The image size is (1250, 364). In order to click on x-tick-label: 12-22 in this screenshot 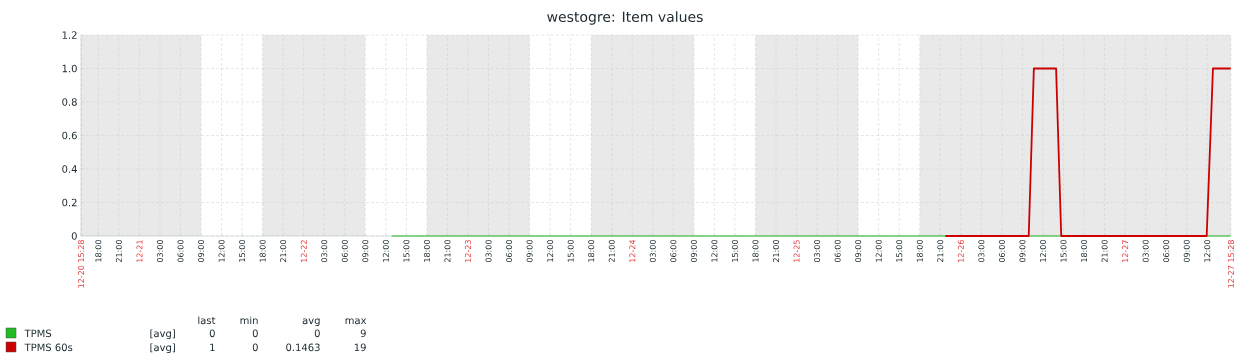, I will do `click(303, 251)`.